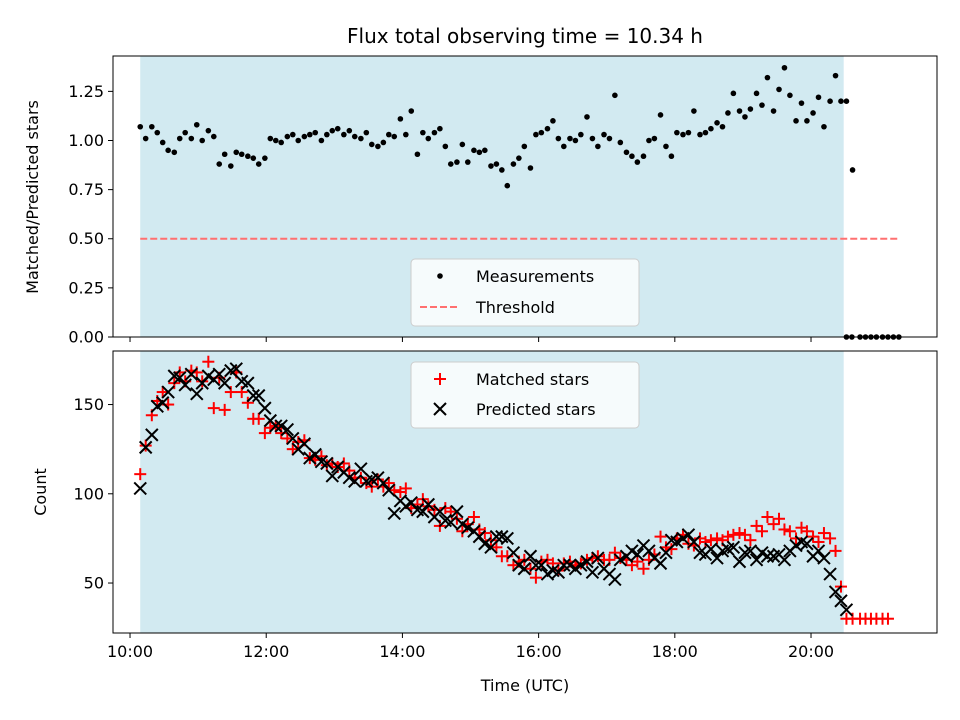 The image size is (960, 720). I want to click on top-ytick-label: 0.25, so click(86, 287).